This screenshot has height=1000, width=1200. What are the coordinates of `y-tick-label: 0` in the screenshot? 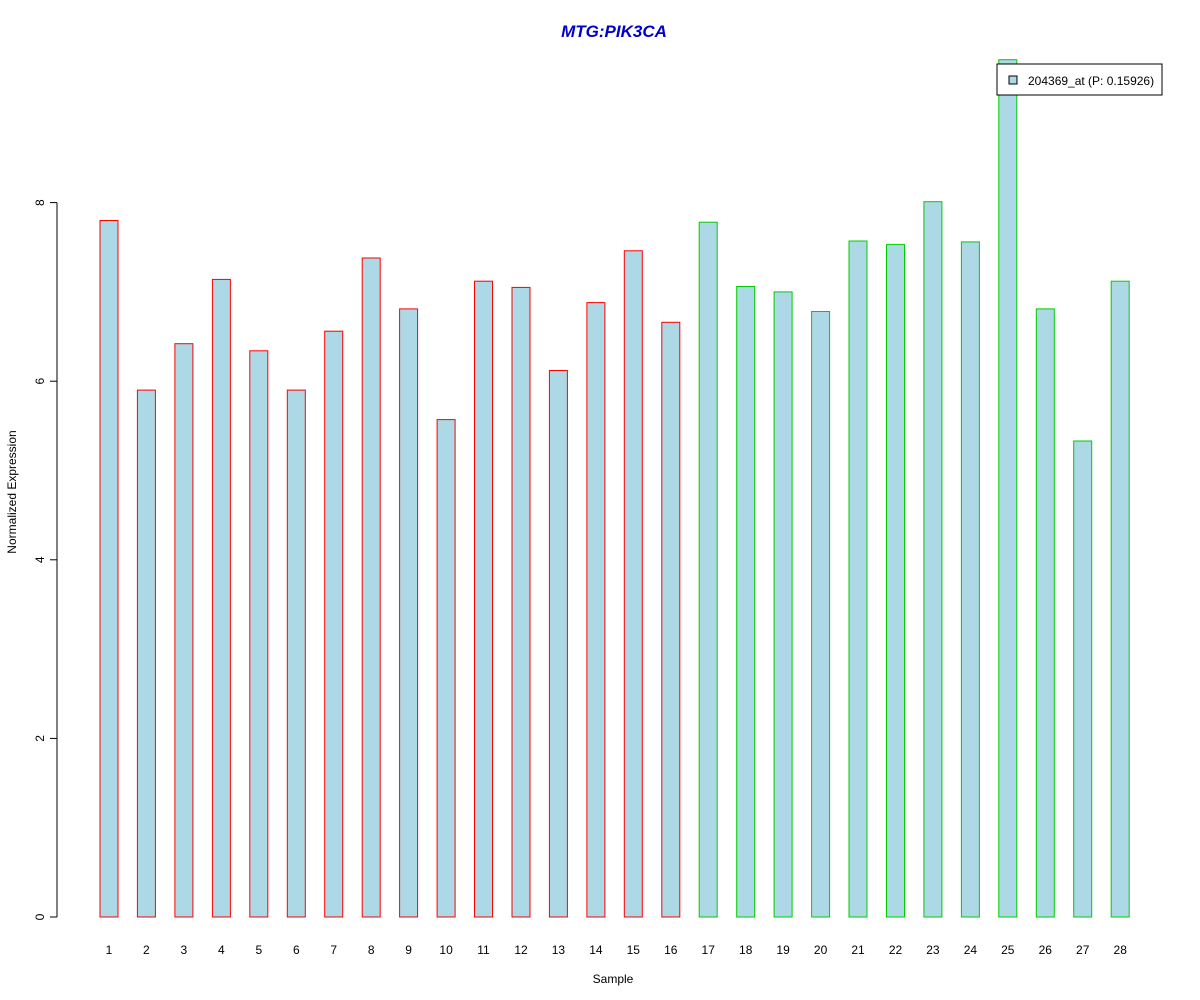 It's located at (40, 916).